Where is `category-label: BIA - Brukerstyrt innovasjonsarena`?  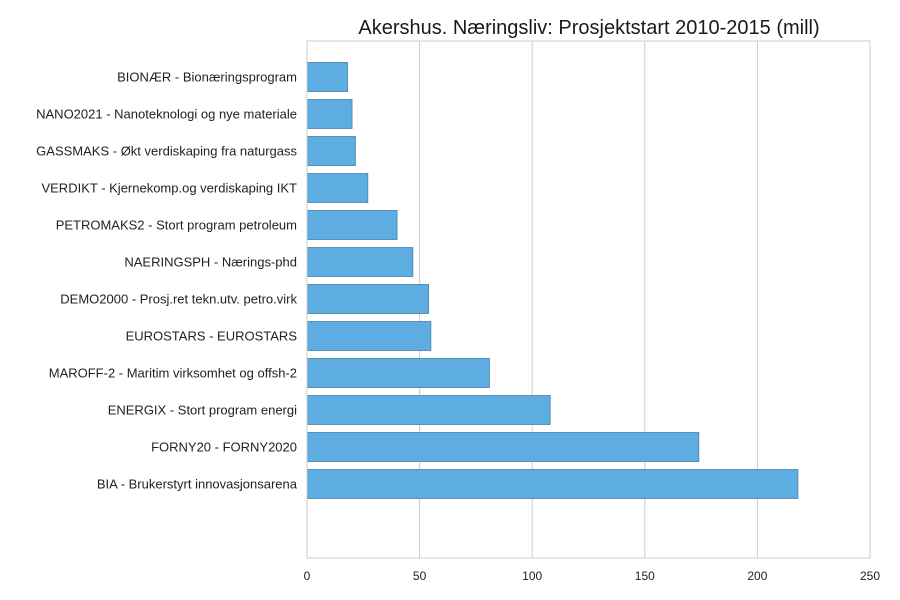 category-label: BIA - Brukerstyrt innovasjonsarena is located at coordinates (197, 484).